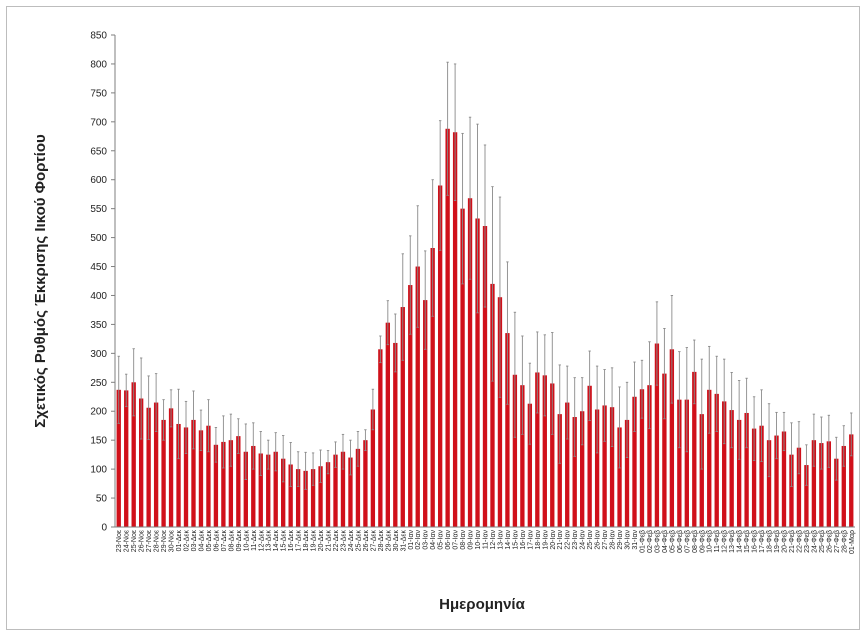 Image resolution: width=868 pixels, height=638 pixels. I want to click on y-tick-label: 450, so click(98, 267).